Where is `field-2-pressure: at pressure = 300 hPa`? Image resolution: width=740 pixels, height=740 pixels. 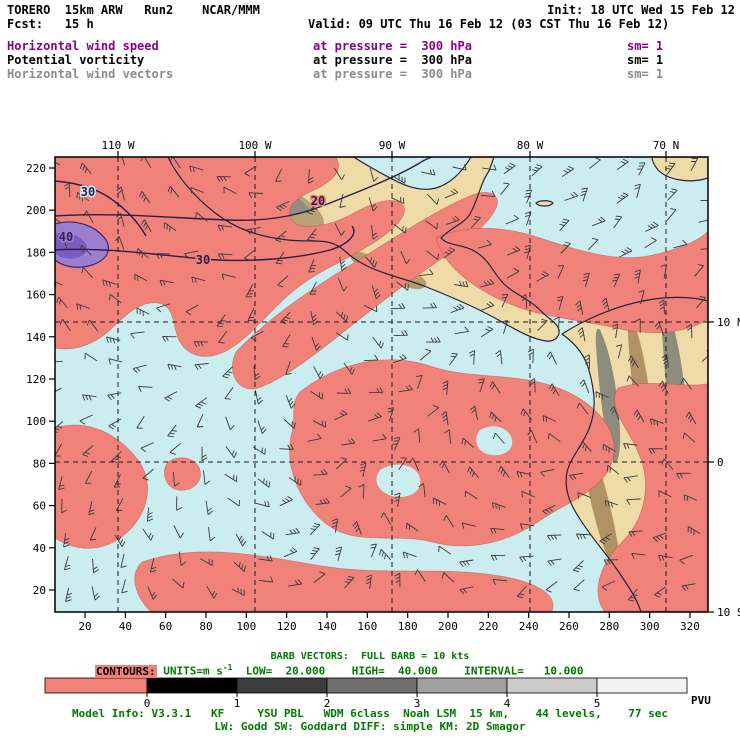 field-2-pressure: at pressure = 300 hPa is located at coordinates (392, 60).